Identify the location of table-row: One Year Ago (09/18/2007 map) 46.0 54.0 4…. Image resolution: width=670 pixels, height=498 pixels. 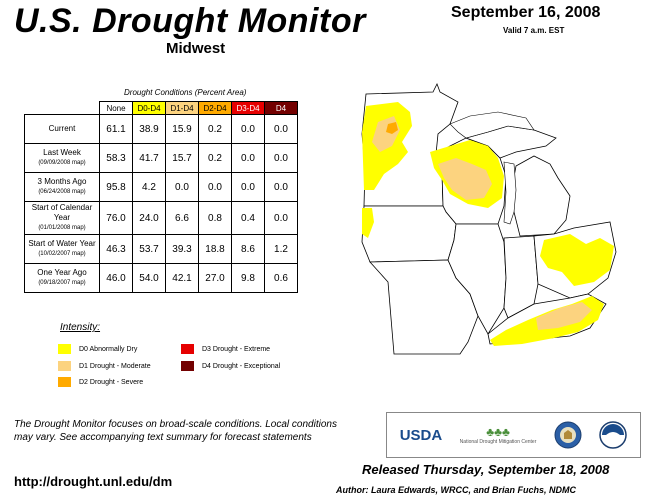
(161, 278).